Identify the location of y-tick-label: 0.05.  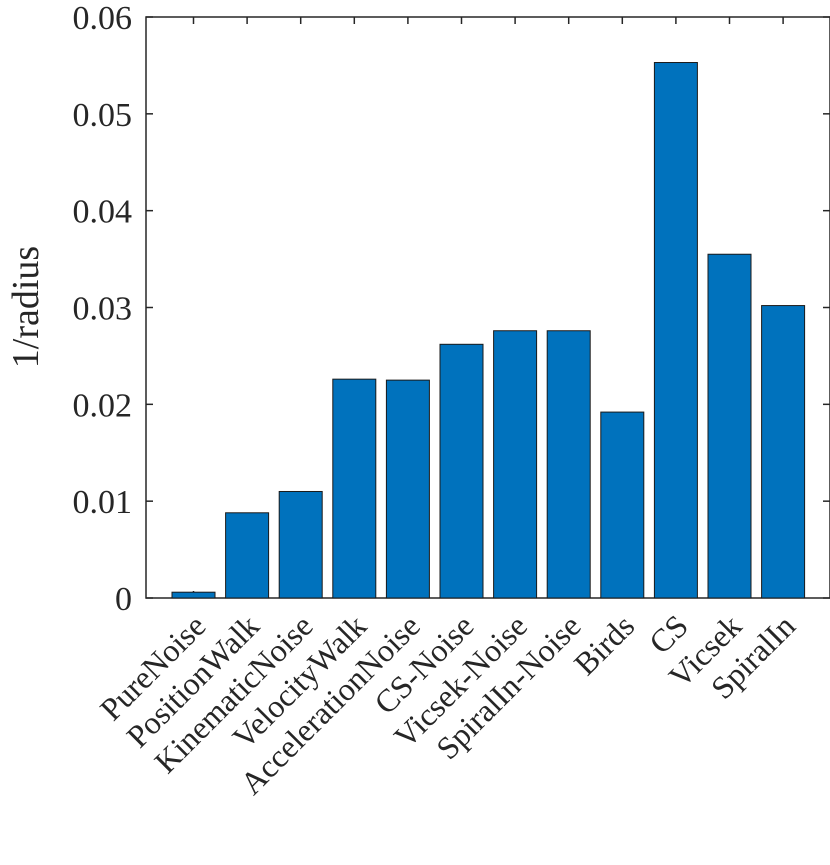
(103, 115).